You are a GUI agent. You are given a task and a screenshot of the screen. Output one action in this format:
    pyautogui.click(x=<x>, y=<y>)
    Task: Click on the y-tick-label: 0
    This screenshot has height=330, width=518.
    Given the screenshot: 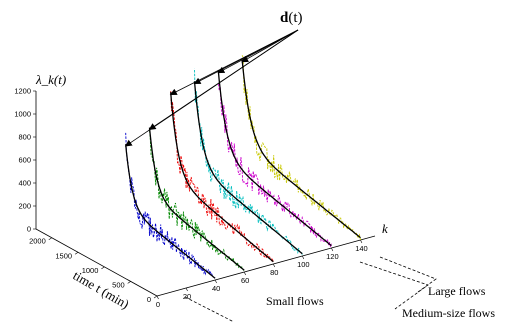 What is the action you would take?
    pyautogui.click(x=29, y=229)
    